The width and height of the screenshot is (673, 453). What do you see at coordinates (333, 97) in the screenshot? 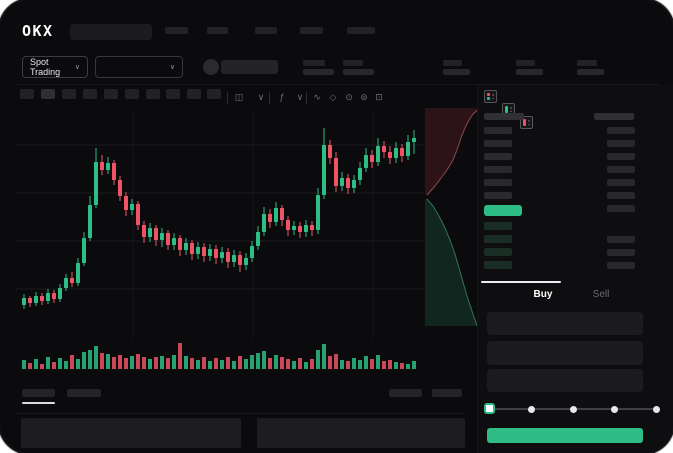
I see `compare-icon: ◇` at bounding box center [333, 97].